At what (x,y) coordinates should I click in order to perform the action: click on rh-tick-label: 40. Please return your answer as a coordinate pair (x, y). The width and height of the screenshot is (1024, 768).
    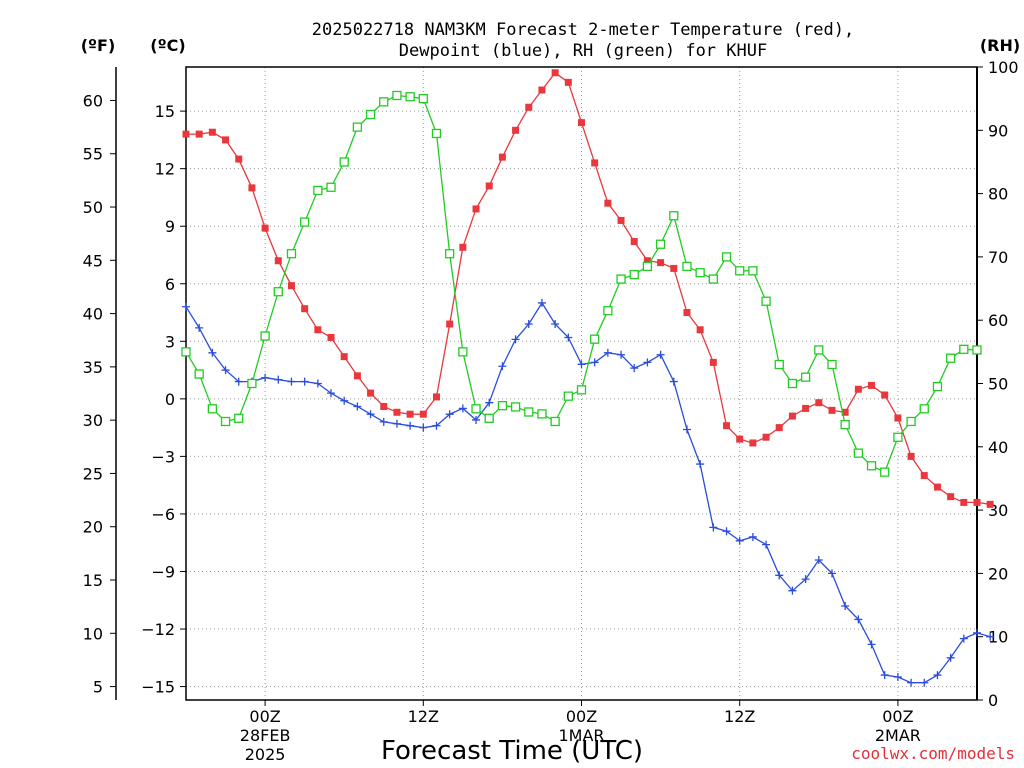
    Looking at the image, I should click on (998, 447).